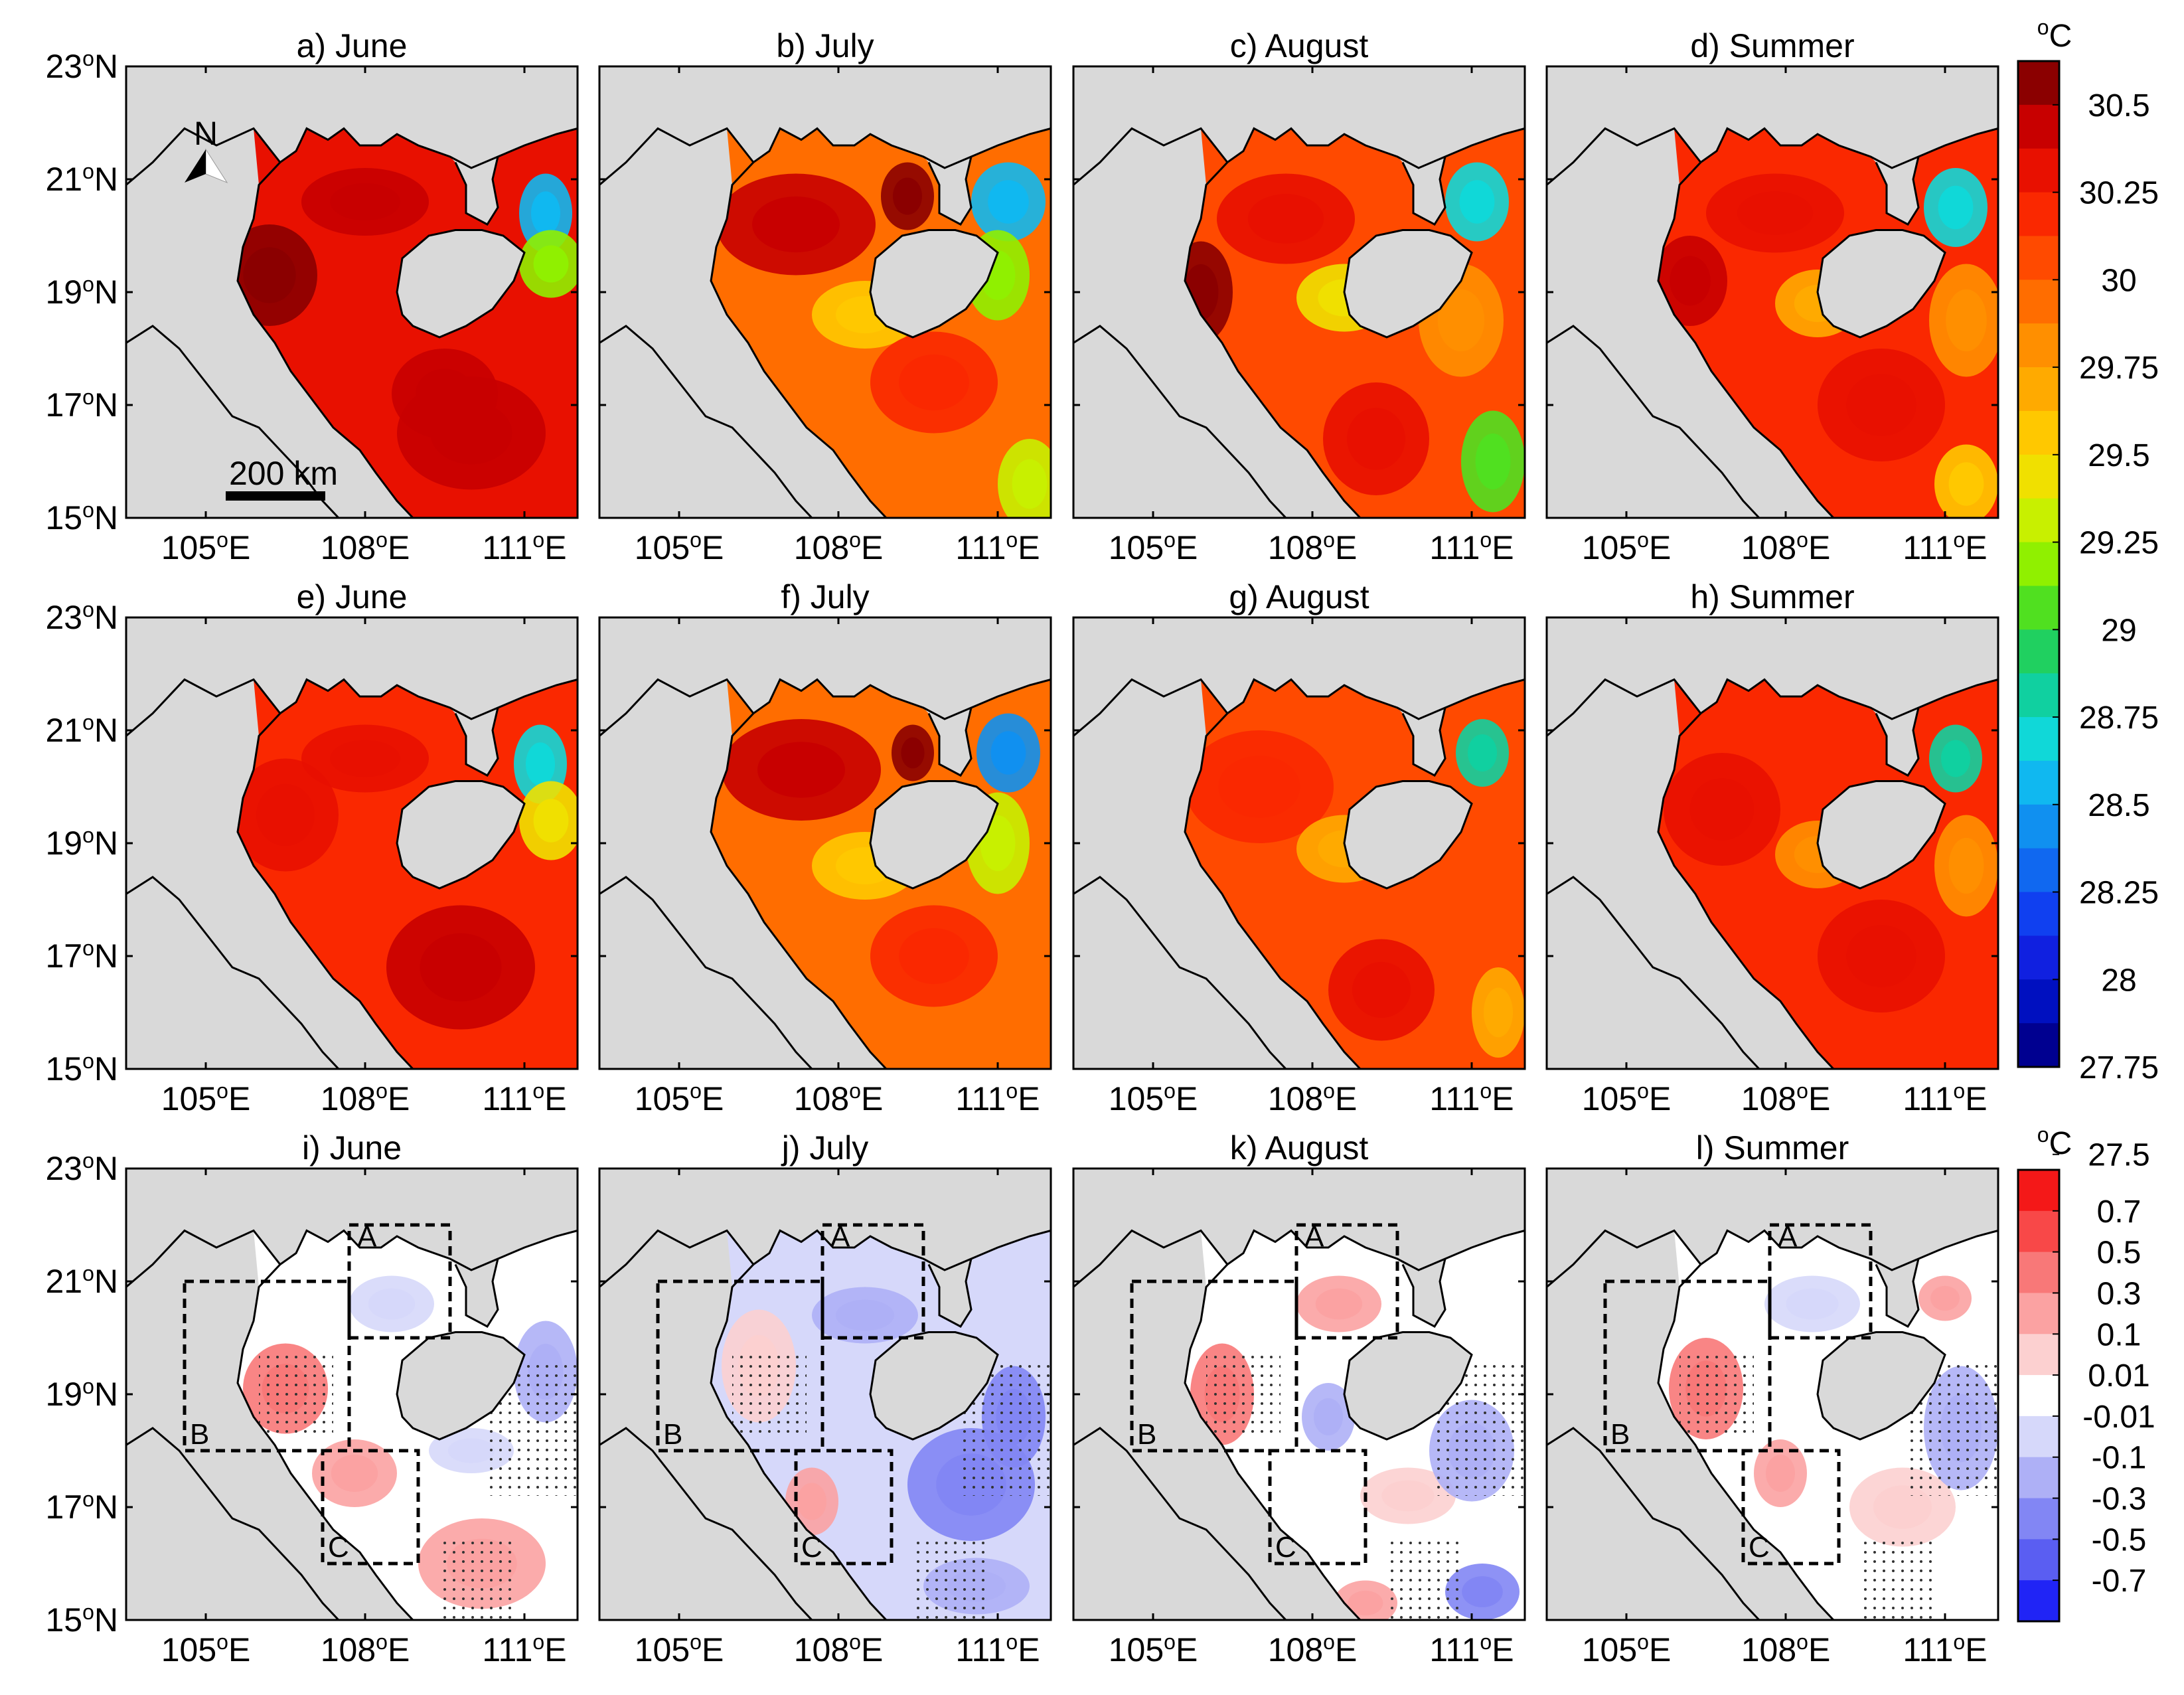  Describe the element at coordinates (672, 1435) in the screenshot. I see `region-box-label-b: B` at that location.